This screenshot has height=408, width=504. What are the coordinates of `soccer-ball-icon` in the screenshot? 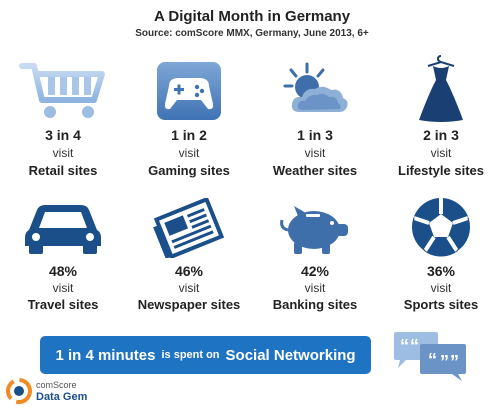 It's located at (441, 227).